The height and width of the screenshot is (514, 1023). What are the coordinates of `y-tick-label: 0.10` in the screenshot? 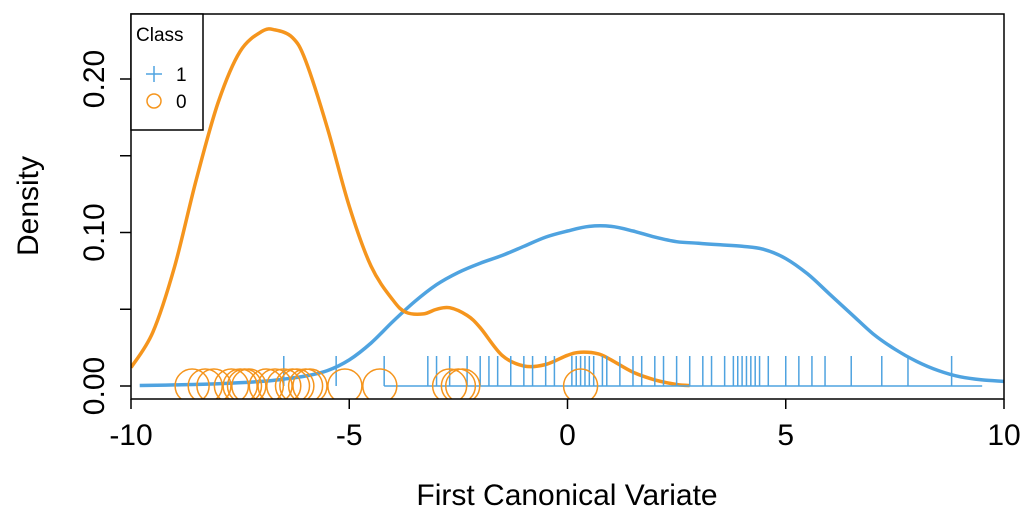 It's located at (94, 232).